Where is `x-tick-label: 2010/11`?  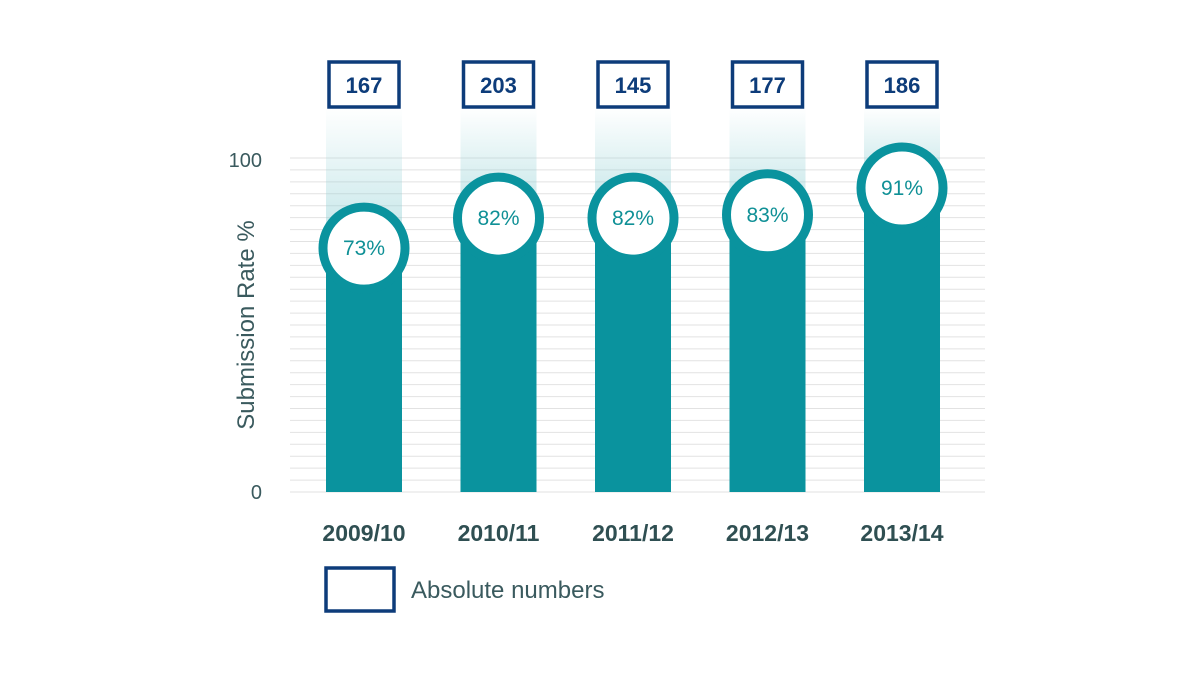 x-tick-label: 2010/11 is located at coordinates (499, 533).